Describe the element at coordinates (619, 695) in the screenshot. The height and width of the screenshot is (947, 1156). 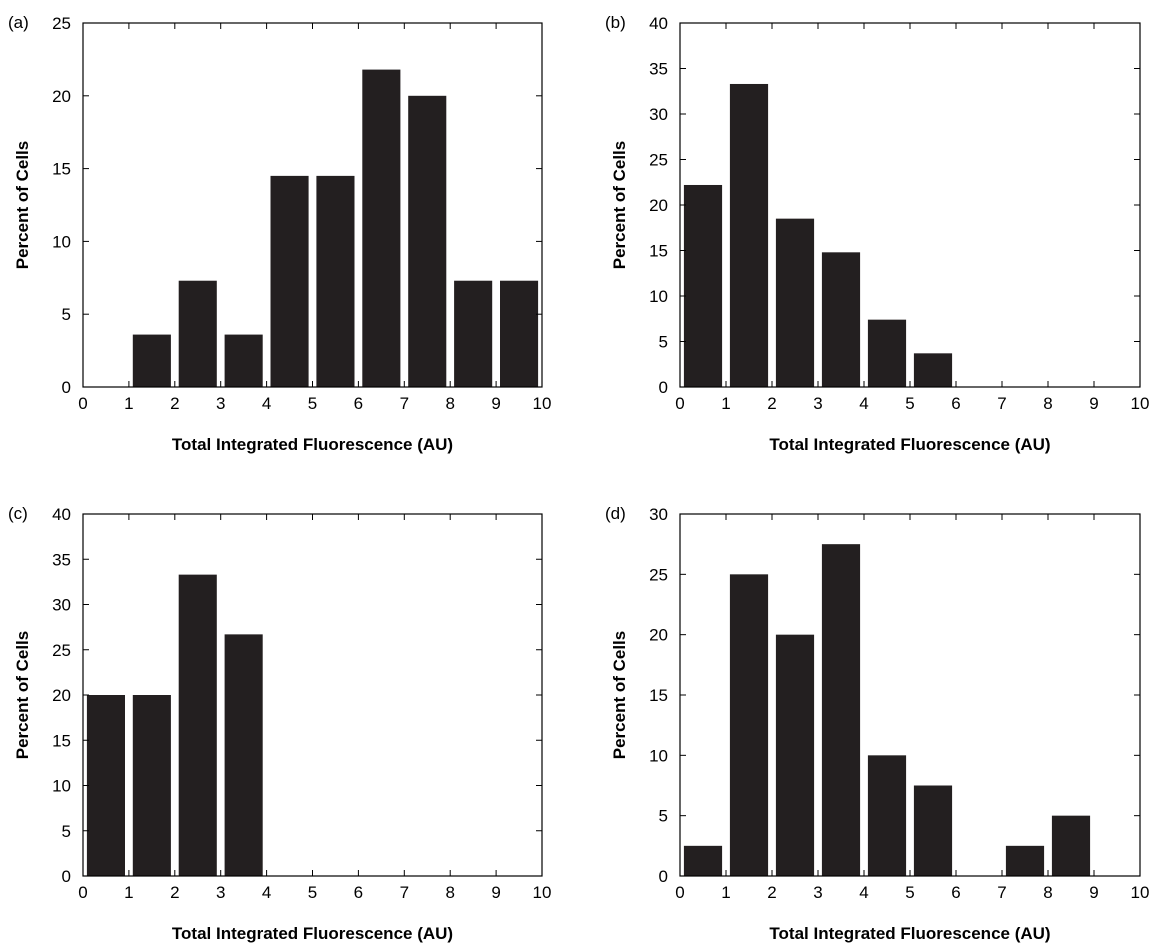
I see `panel-d-y-axis-title: Percent of Cells` at that location.